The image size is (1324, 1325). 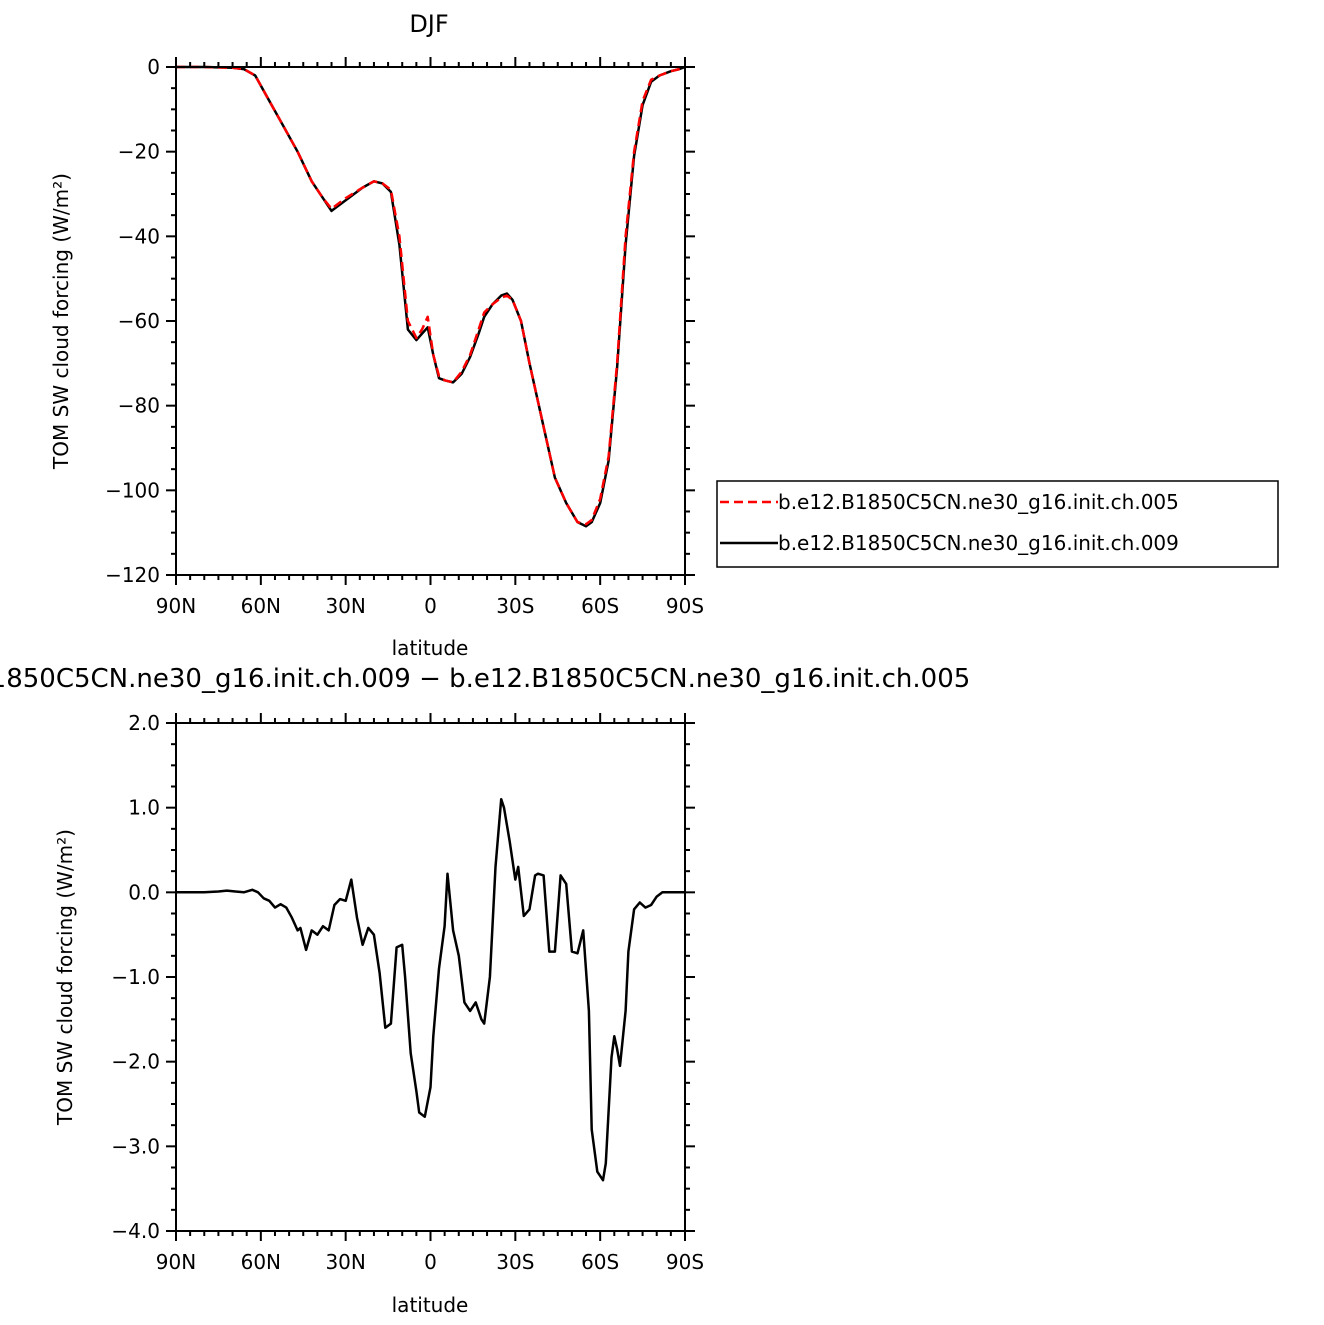 What do you see at coordinates (430, 1305) in the screenshot?
I see `bottom-xlabel: latitude` at bounding box center [430, 1305].